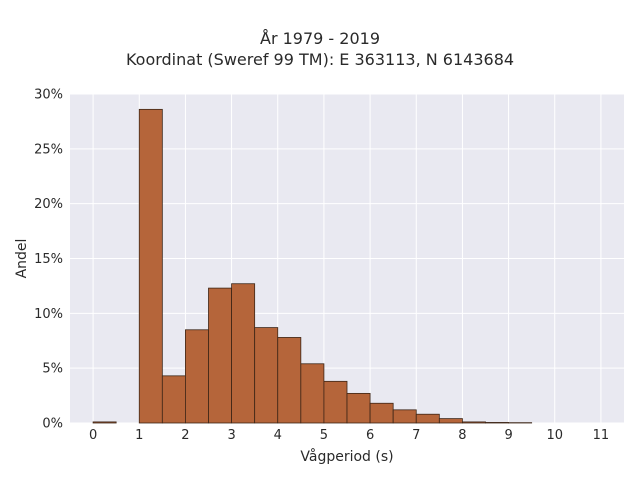 The image size is (640, 480). Describe the element at coordinates (52, 369) in the screenshot. I see `y-tick-label: 5%` at that location.